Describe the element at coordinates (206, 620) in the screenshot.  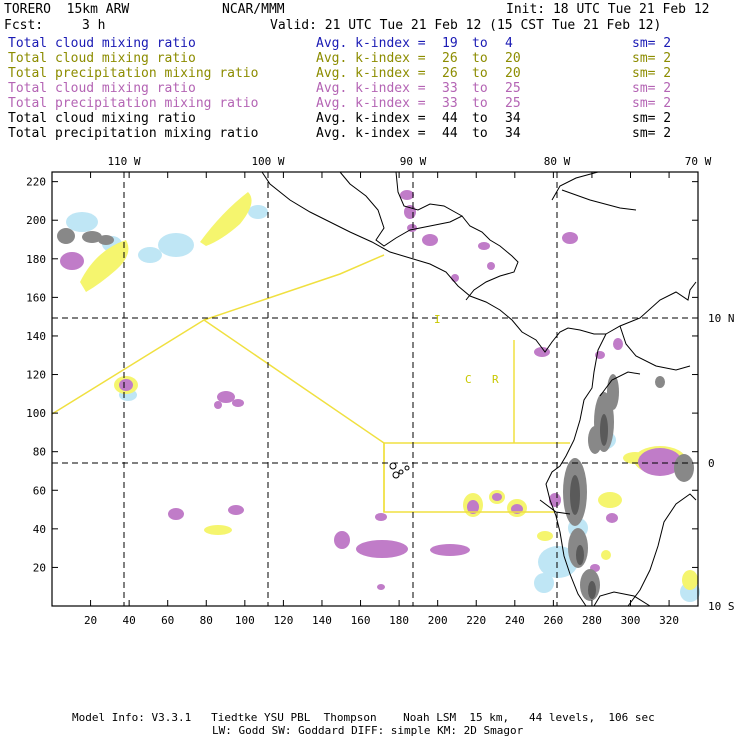
I see `x-tick-label: 80` at that location.